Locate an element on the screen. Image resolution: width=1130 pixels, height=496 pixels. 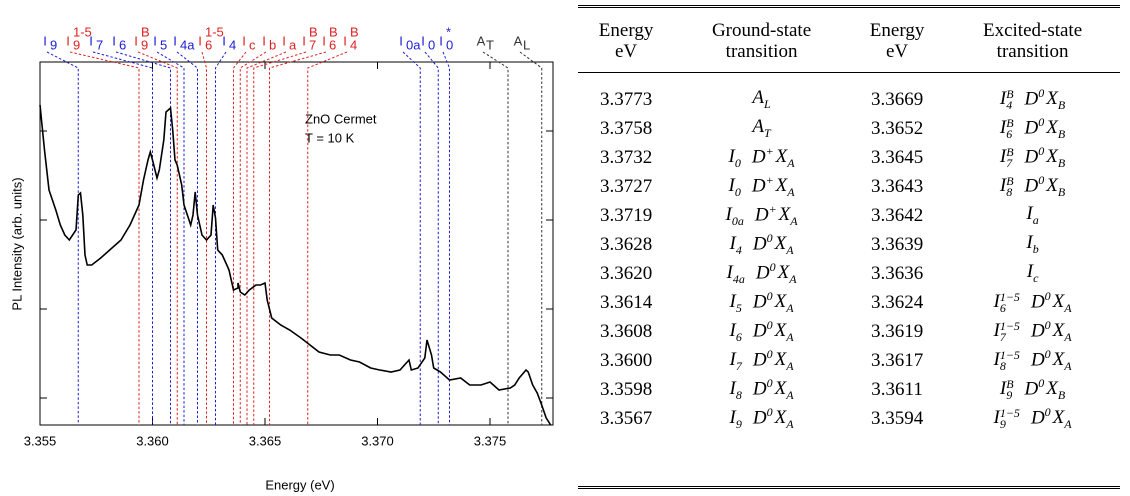
energy-cell: 3.3608 is located at coordinates (626, 331).